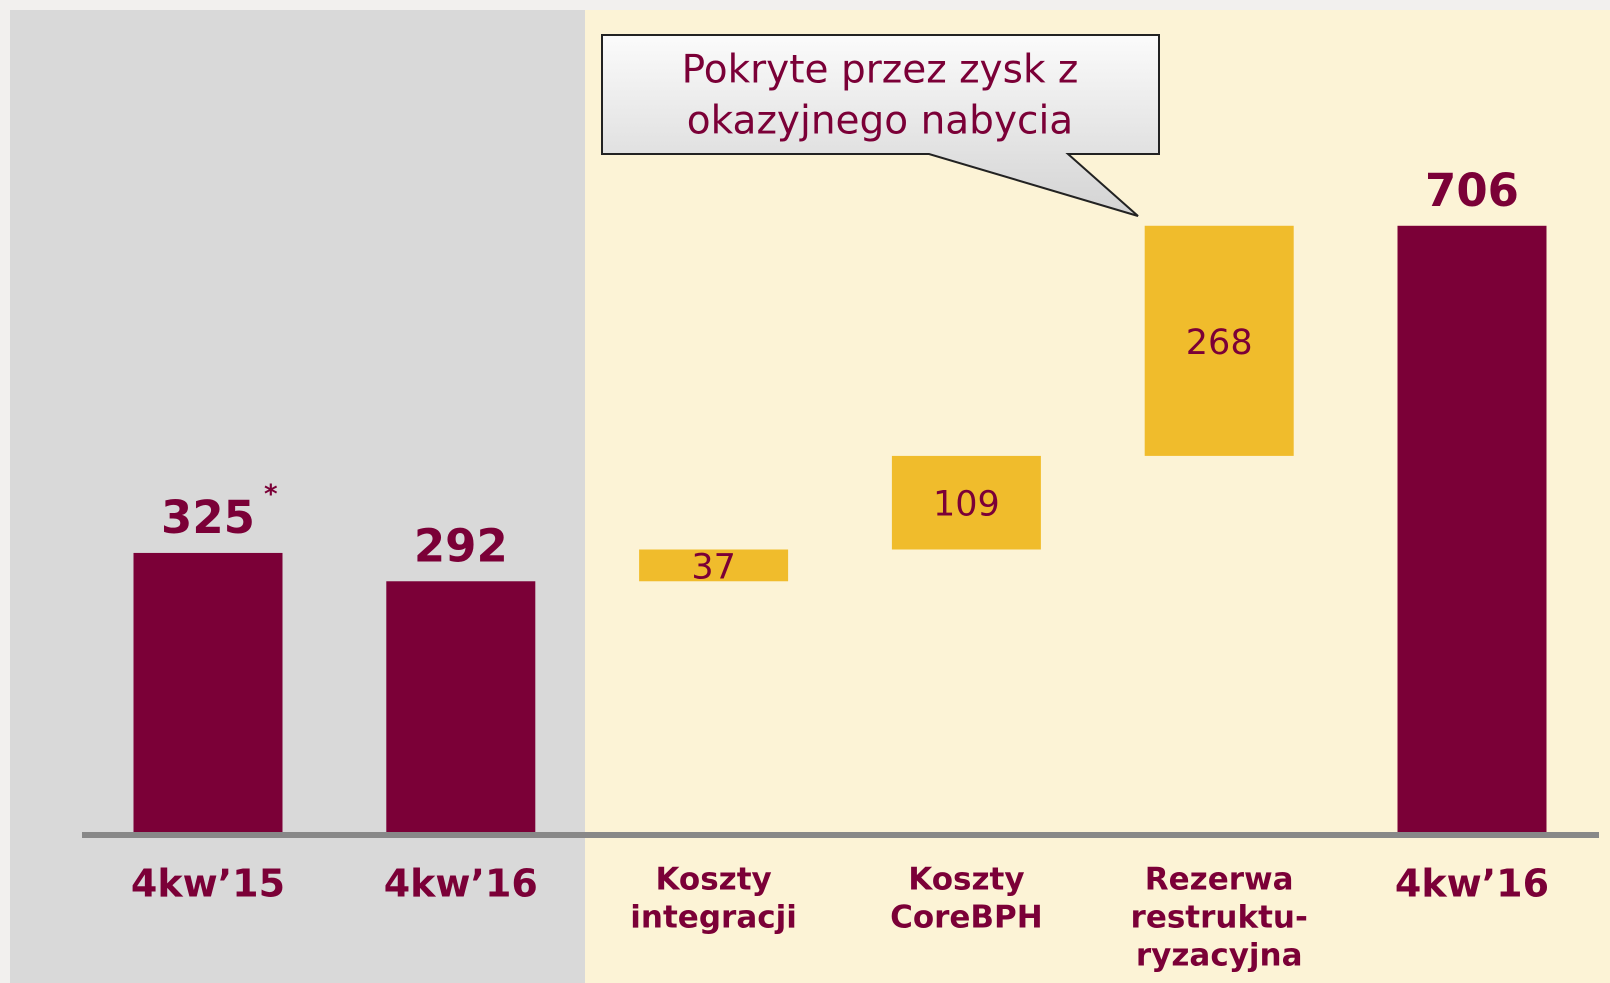  I want to click on category-label: ryzacyjna, so click(1219, 956).